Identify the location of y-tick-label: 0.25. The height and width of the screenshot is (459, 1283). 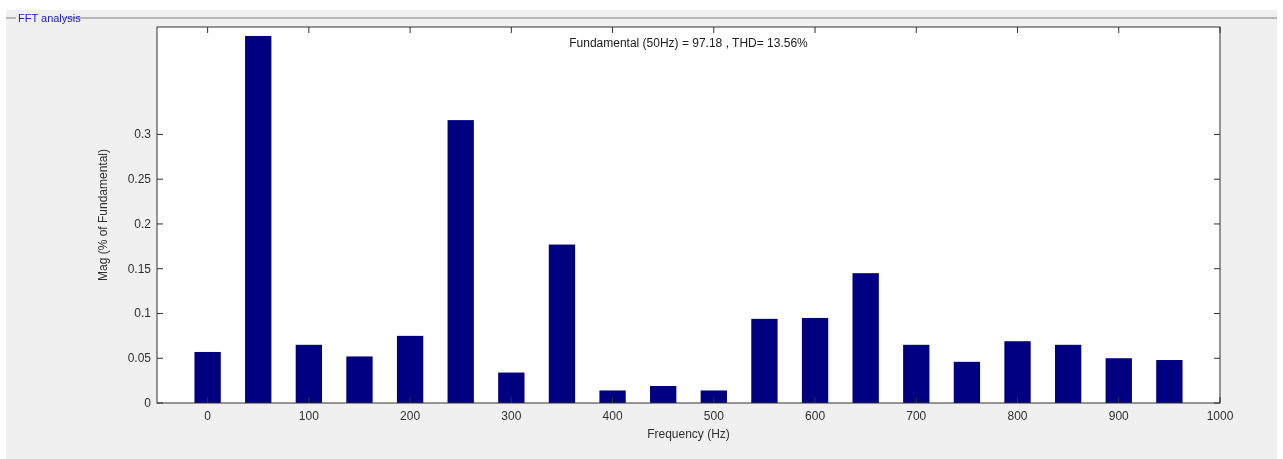
(139, 179).